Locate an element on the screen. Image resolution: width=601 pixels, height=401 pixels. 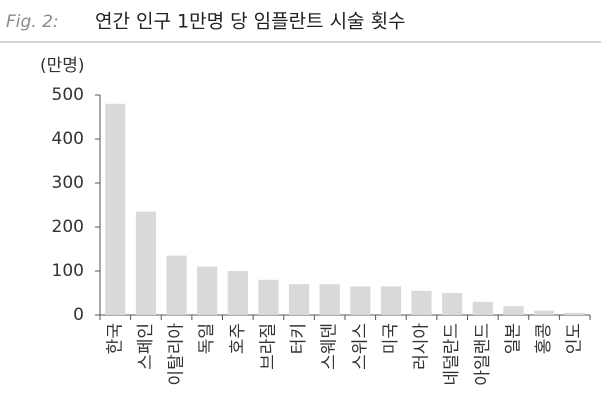
y-axis-label: (만명) is located at coordinates (62, 66).